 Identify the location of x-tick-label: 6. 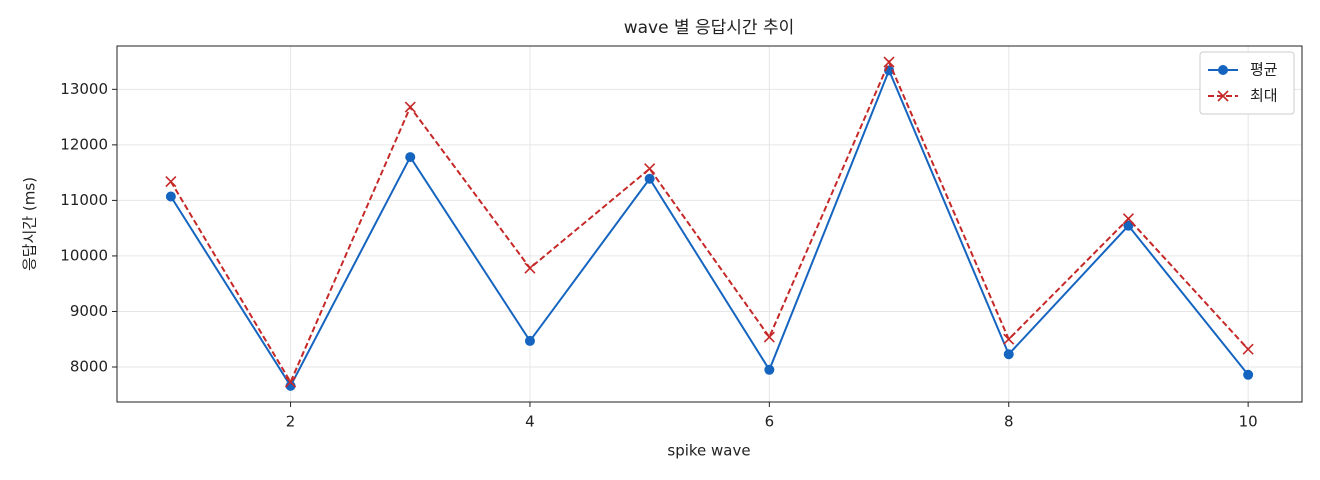
(770, 422).